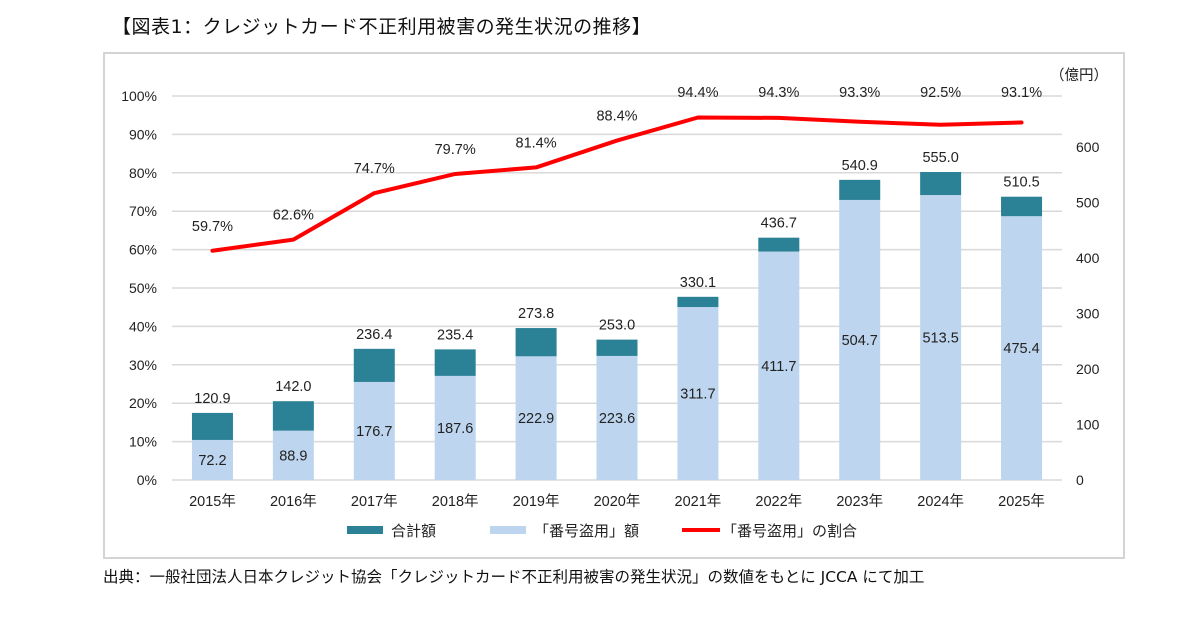 This screenshot has height=630, width=1200. Describe the element at coordinates (143, 173) in the screenshot. I see `left-tick-label: 80%` at that location.